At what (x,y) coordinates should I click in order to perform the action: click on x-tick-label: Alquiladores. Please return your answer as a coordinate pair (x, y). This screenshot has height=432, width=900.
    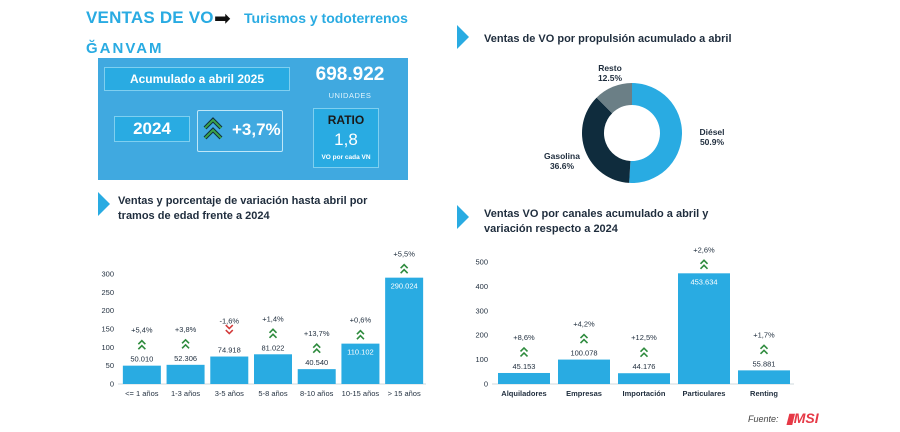
    Looking at the image, I should click on (523, 393).